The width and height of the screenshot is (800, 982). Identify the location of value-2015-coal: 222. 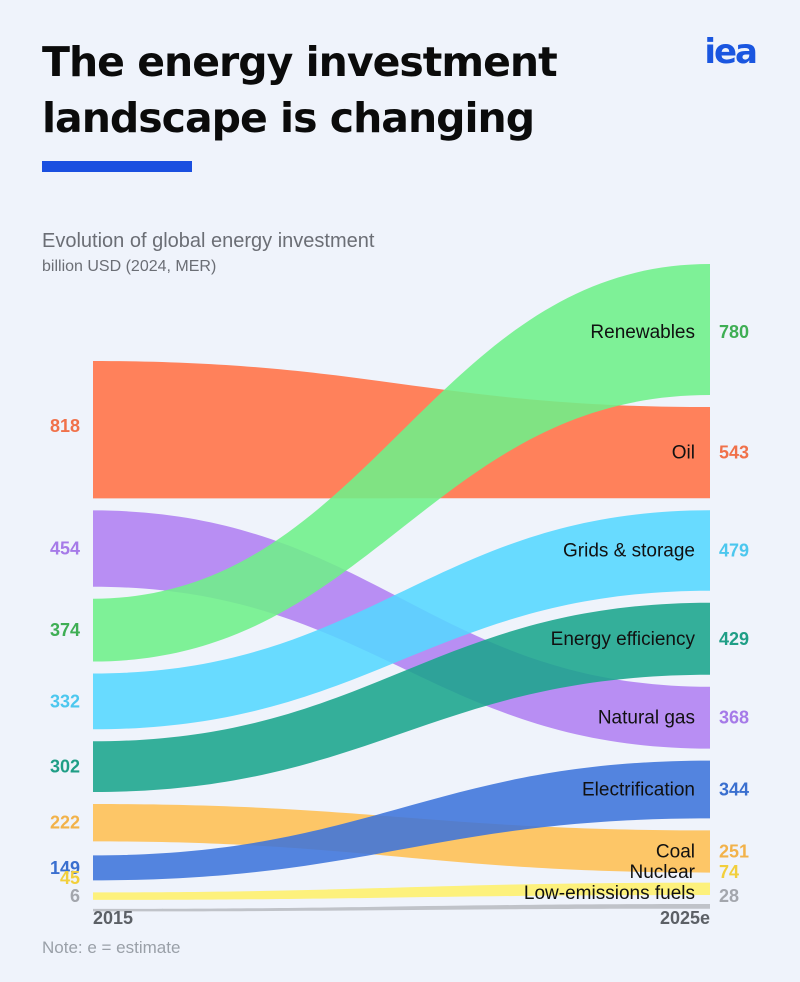
(65, 823).